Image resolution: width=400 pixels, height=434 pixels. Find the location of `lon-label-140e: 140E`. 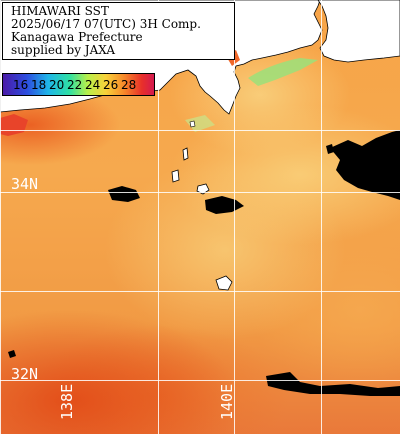

lon-label-140e: 140E is located at coordinates (227, 401).